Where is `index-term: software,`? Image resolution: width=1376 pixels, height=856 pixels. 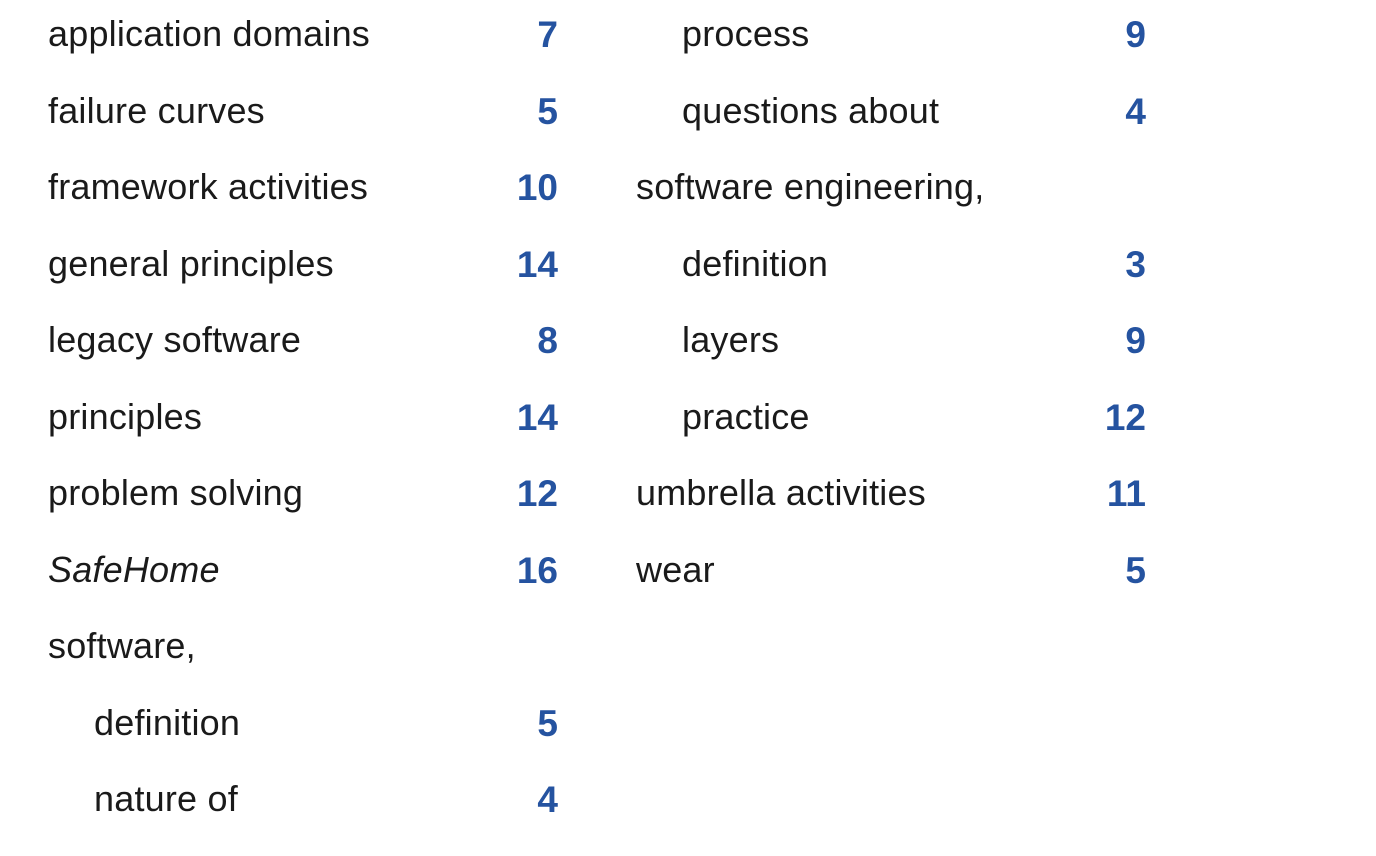
index-term: software, is located at coordinates (122, 645).